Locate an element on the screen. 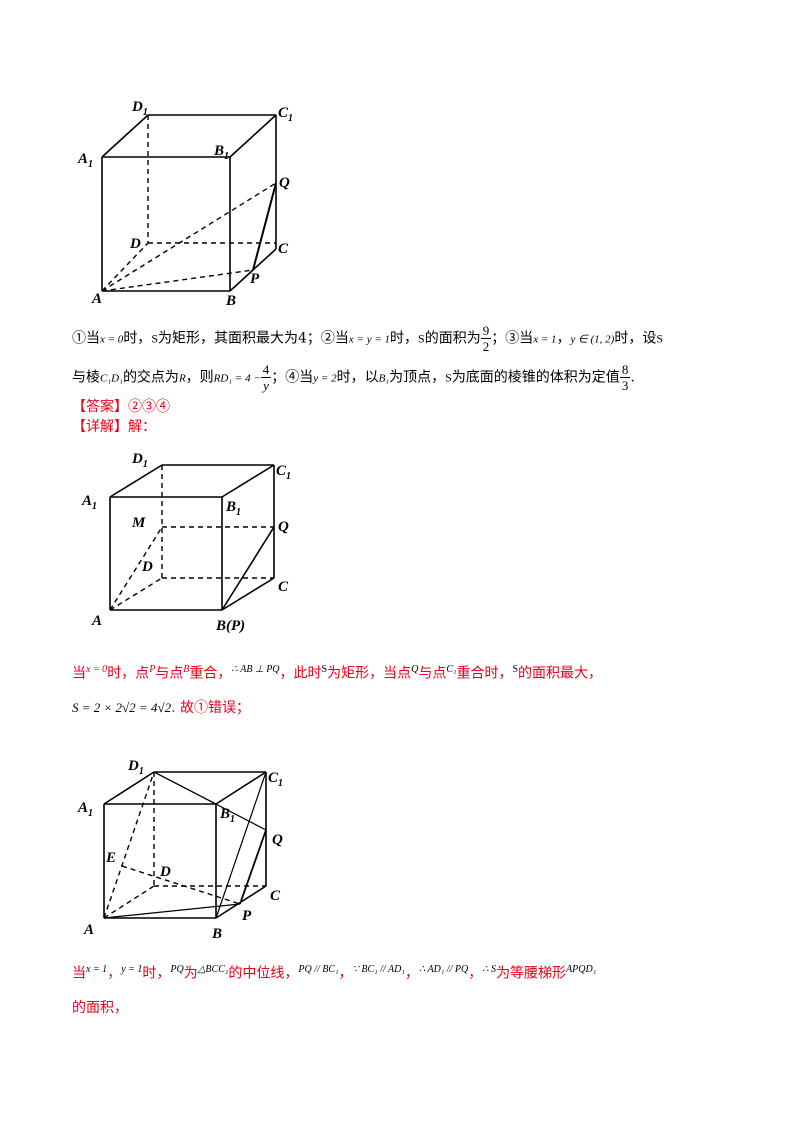  text: 为顶点， is located at coordinates (417, 377).